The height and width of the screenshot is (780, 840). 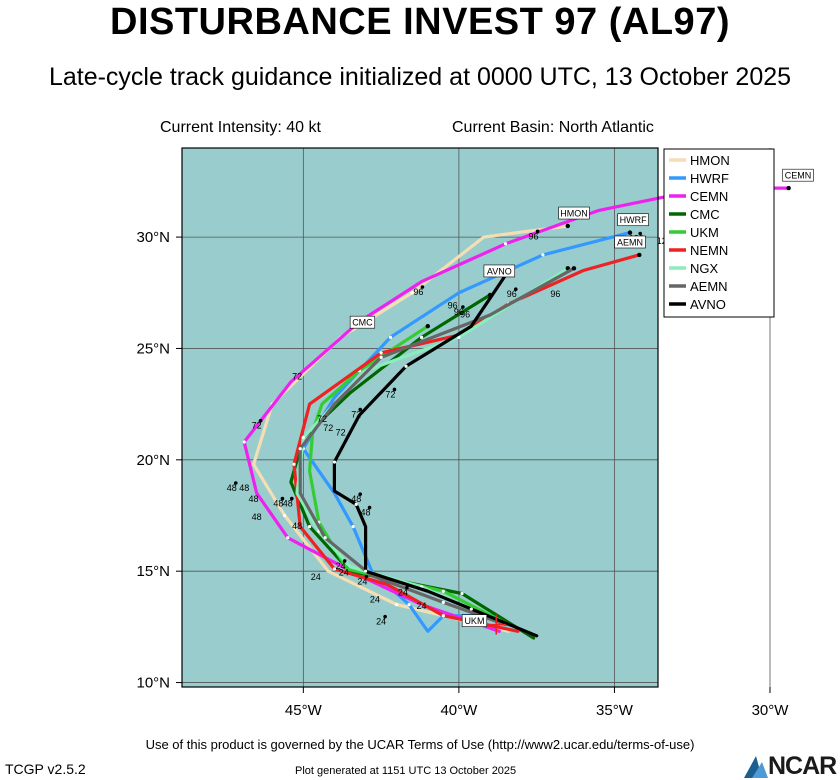 What do you see at coordinates (153, 571) in the screenshot?
I see `y-tick-label: 15°N` at bounding box center [153, 571].